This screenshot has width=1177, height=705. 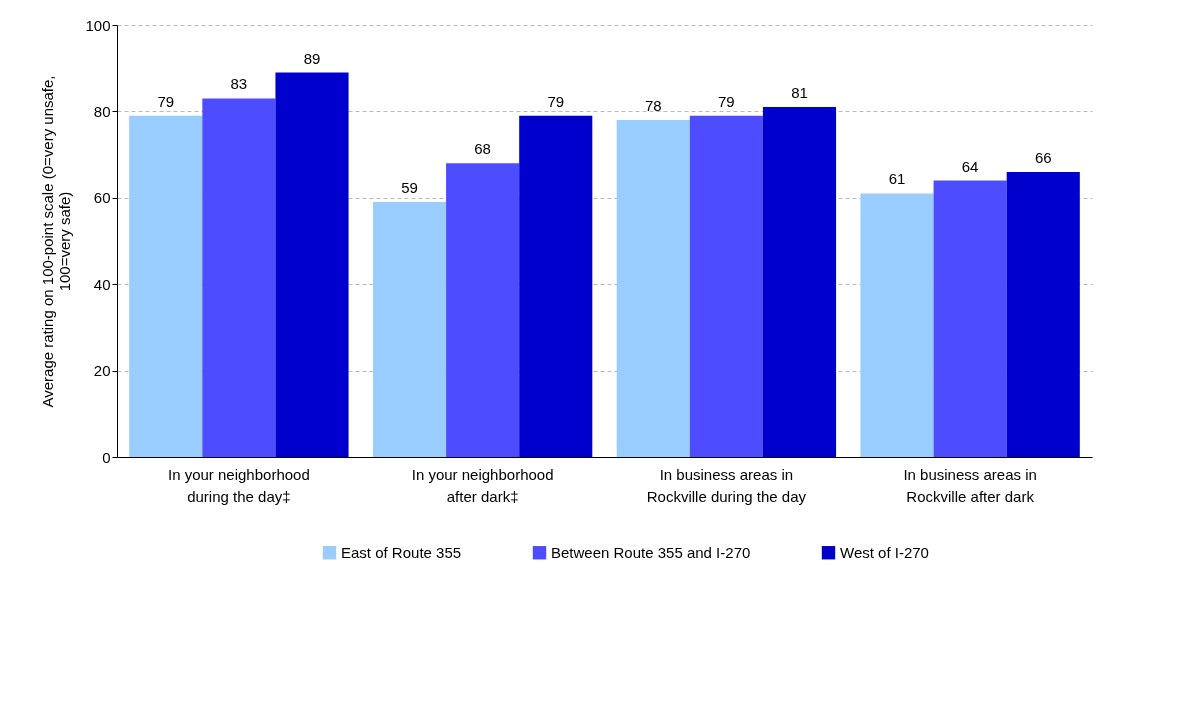 I want to click on data-label: 68, so click(x=482, y=149).